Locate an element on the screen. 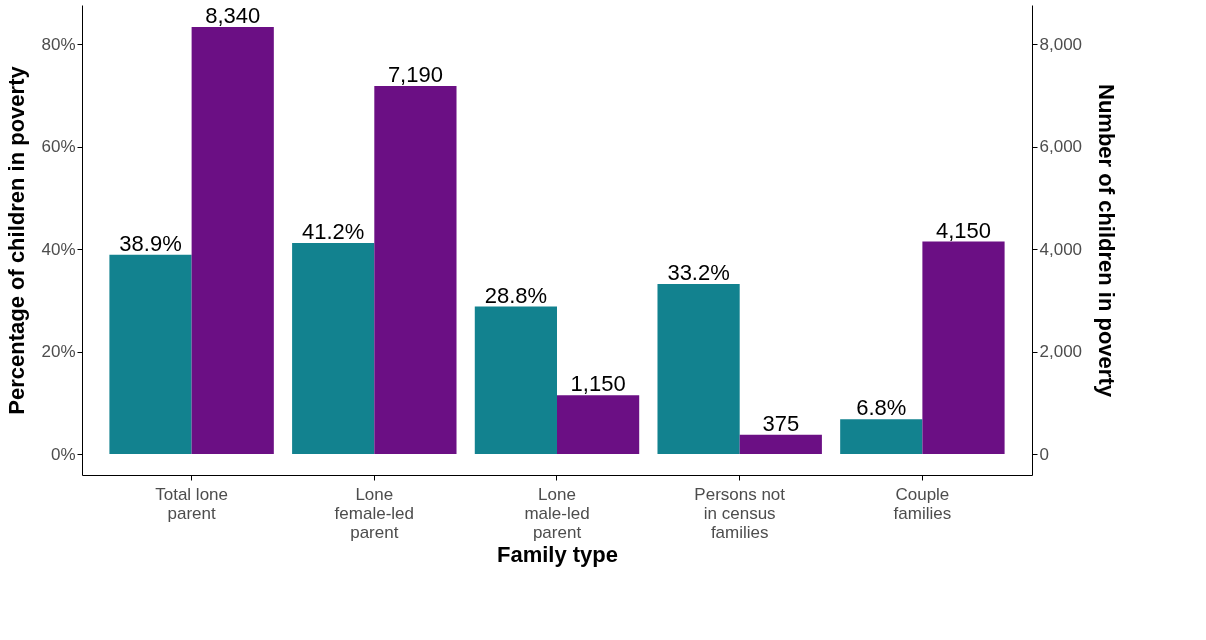 The width and height of the screenshot is (1206, 640). x-tick-label: Couple families is located at coordinates (922, 503).